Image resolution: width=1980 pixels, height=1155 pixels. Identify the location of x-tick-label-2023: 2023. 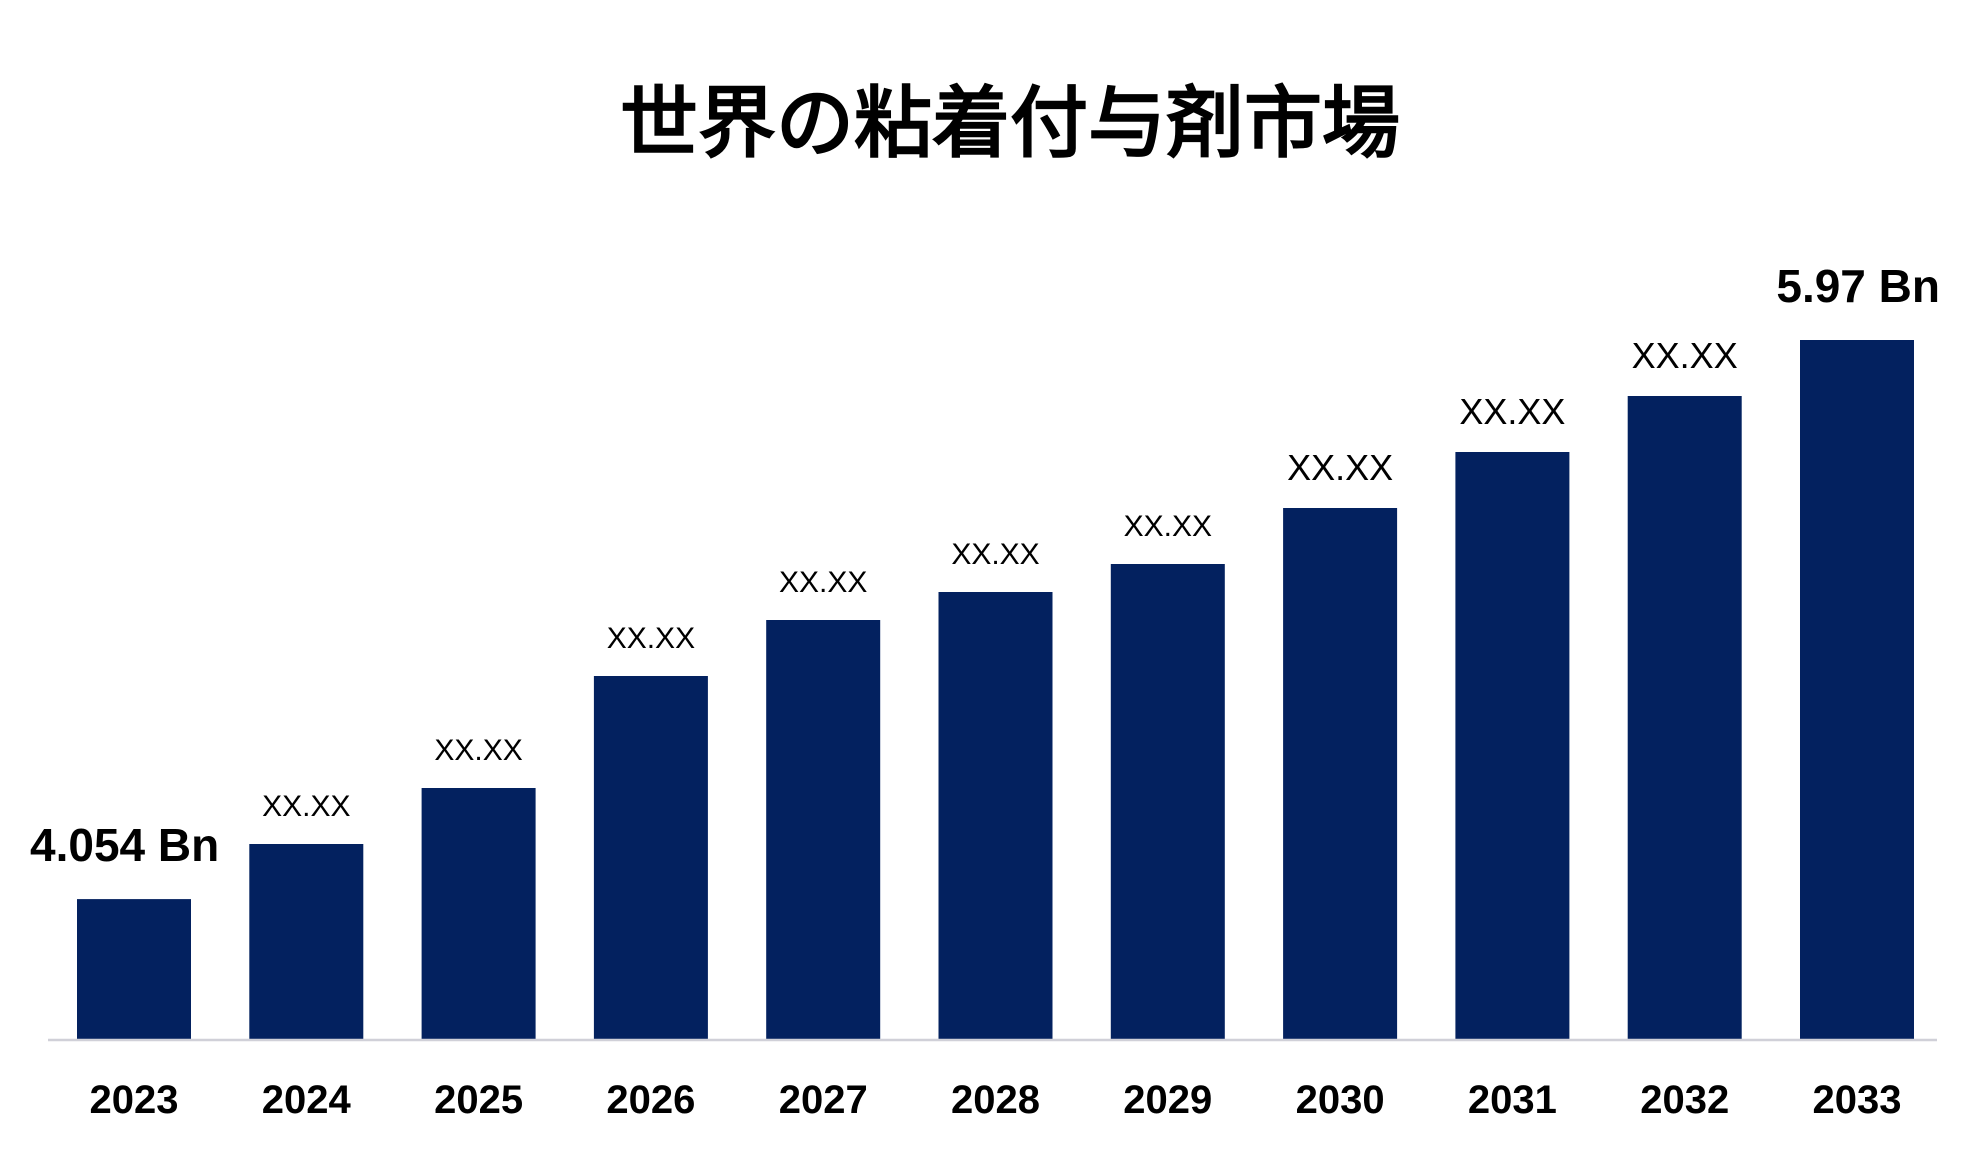
(134, 1100).